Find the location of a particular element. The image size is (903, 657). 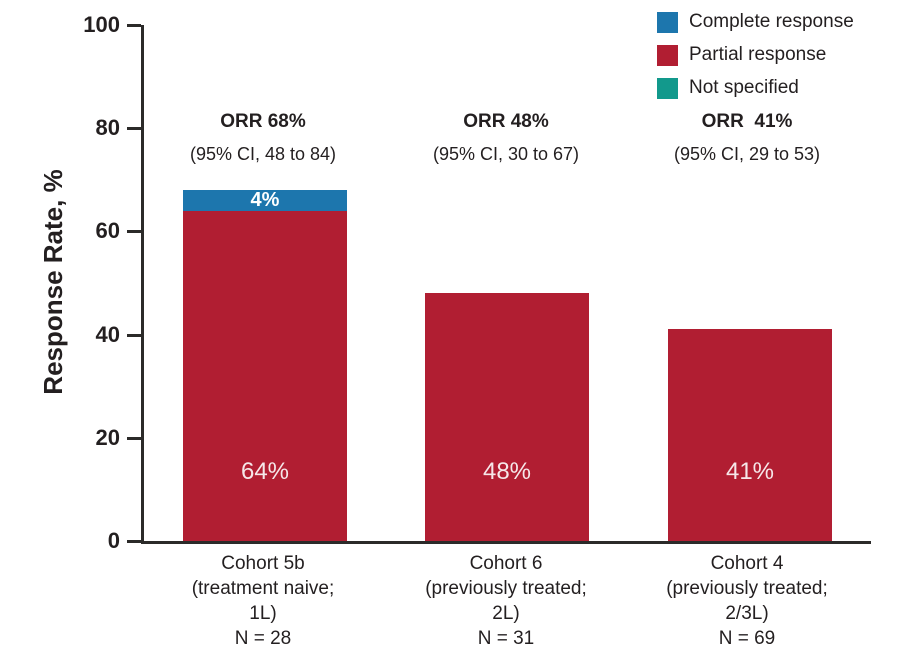

y-tick-label: 80 is located at coordinates (107, 128).